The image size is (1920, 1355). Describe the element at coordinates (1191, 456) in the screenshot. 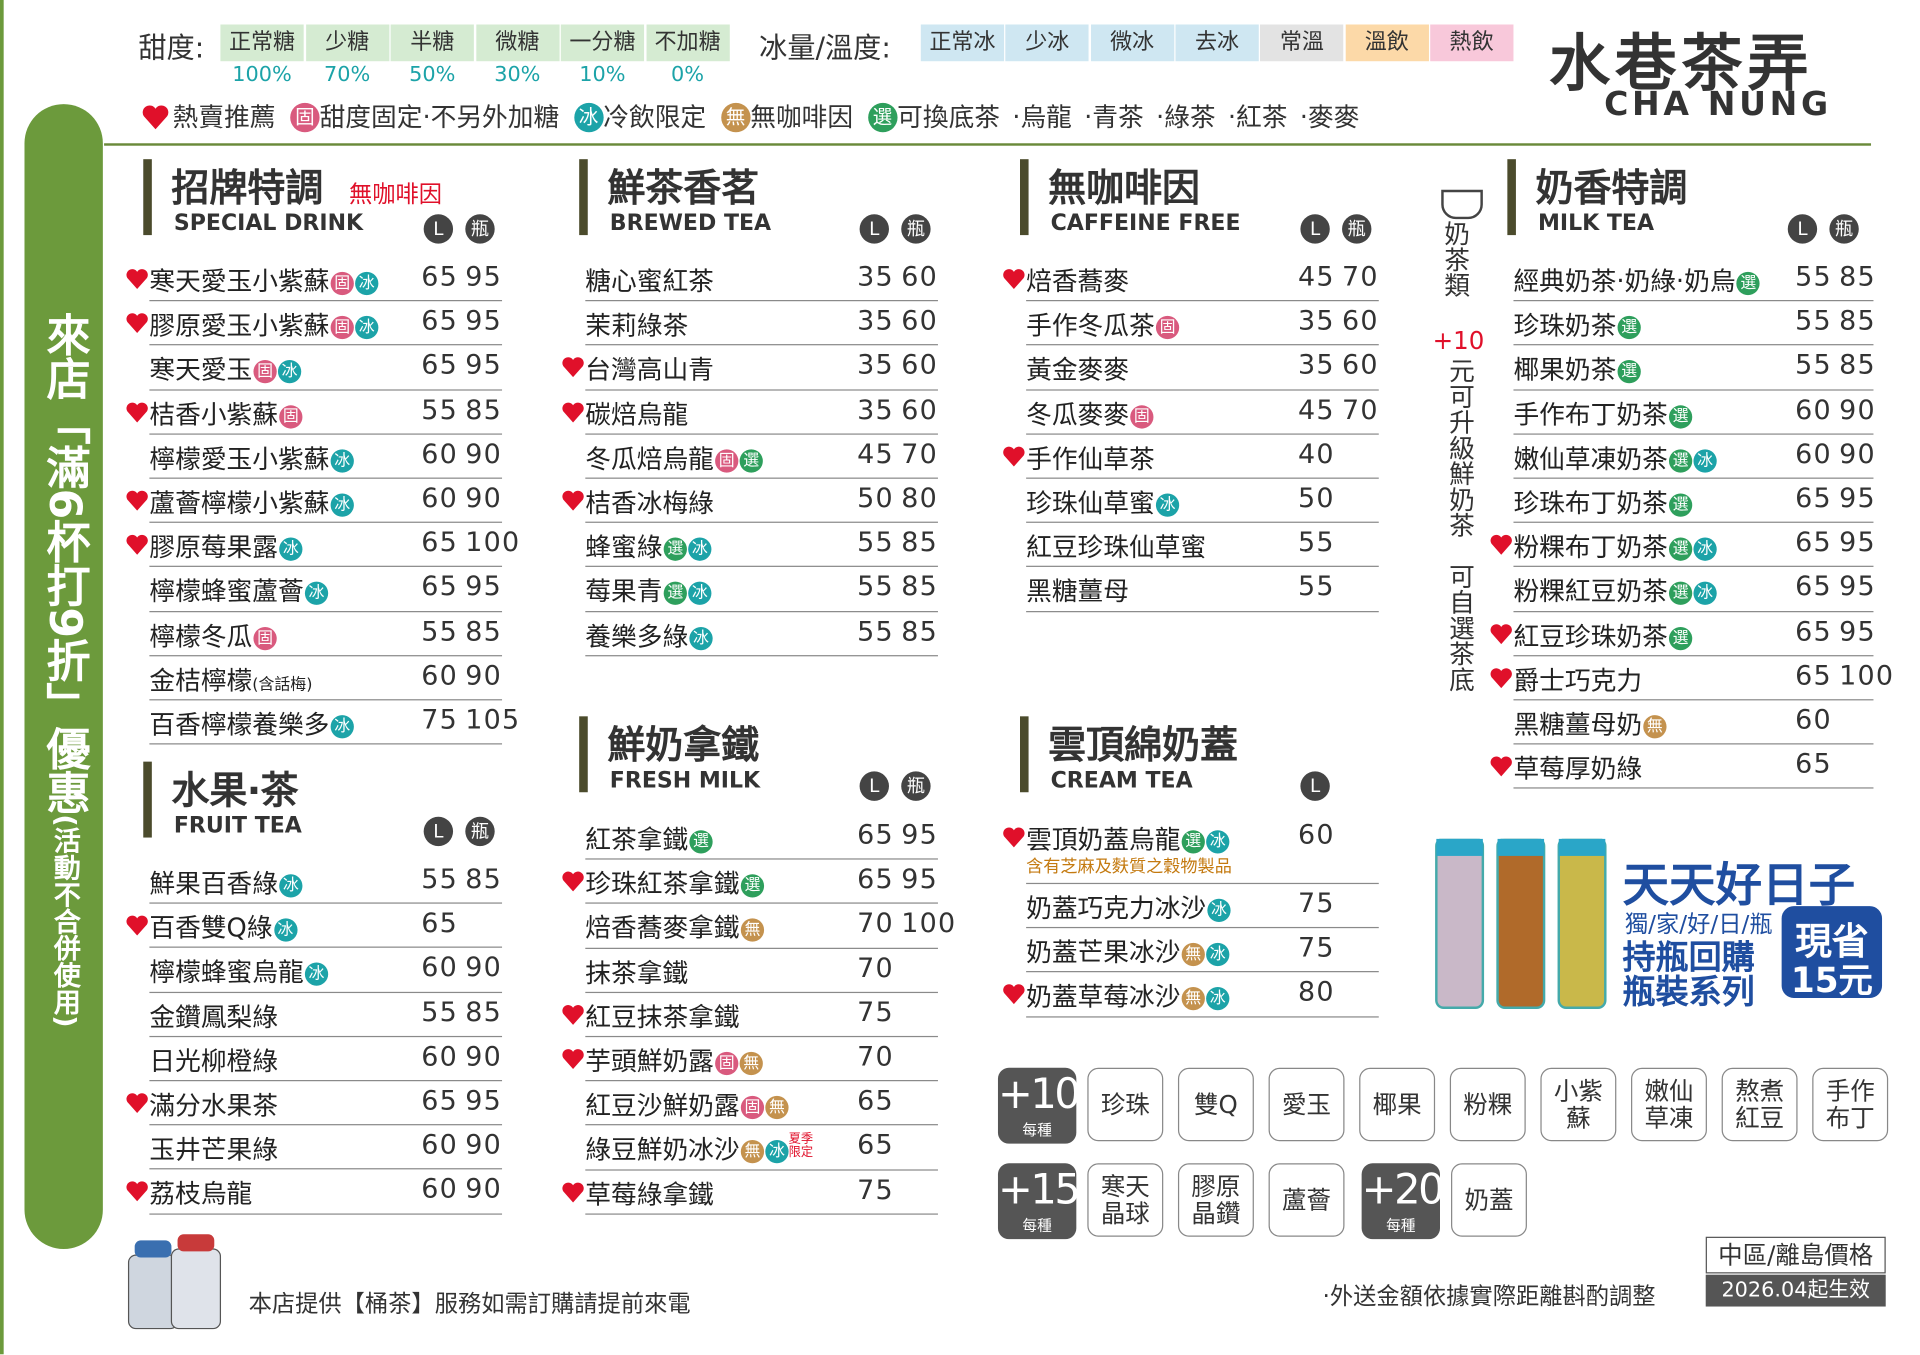

I see `menu-row: 手作仙草茶 40` at that location.